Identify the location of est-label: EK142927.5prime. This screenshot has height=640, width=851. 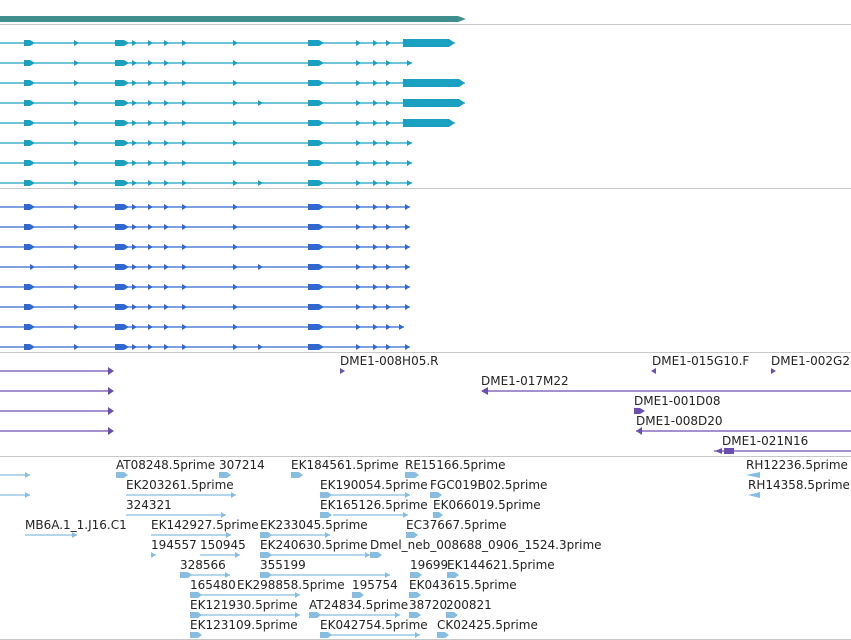
(205, 525).